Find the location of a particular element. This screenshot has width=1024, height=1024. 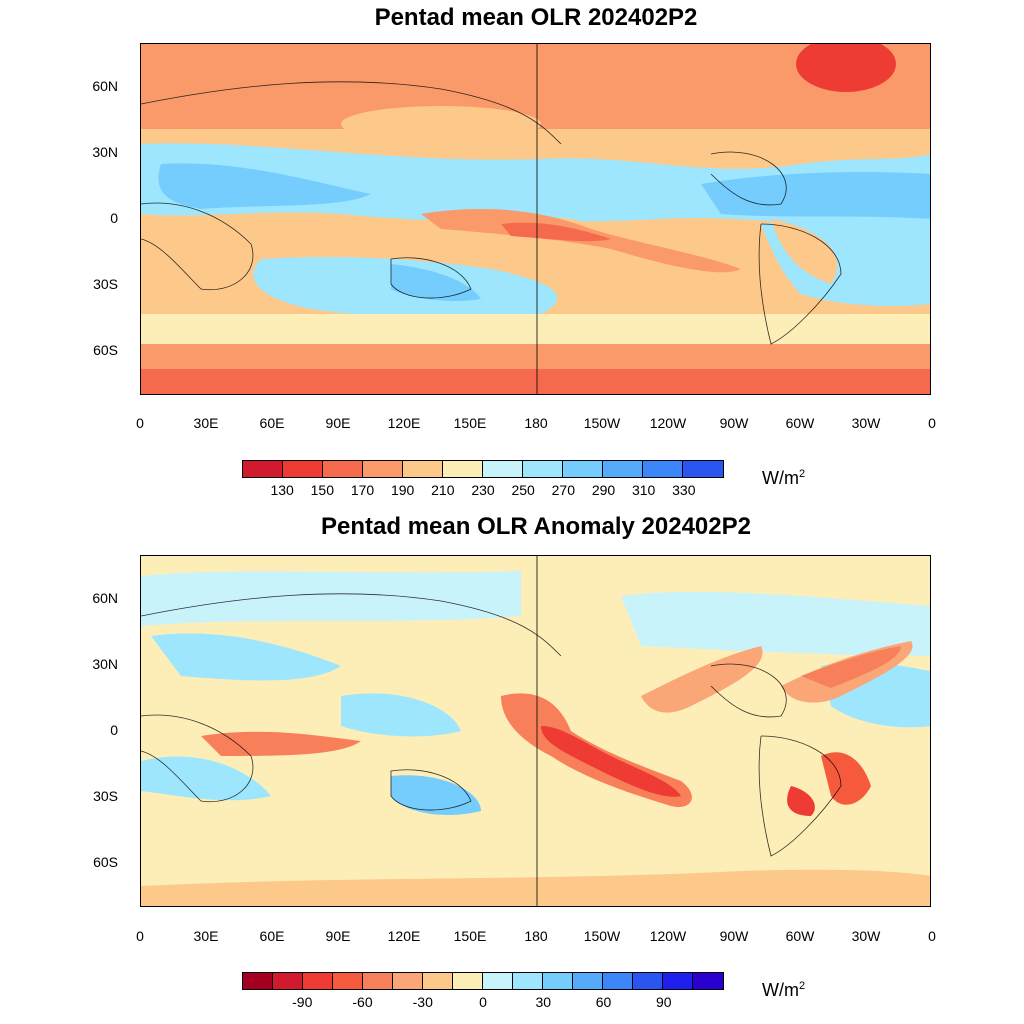

panel1-lon-label: 120W is located at coordinates (668, 423).